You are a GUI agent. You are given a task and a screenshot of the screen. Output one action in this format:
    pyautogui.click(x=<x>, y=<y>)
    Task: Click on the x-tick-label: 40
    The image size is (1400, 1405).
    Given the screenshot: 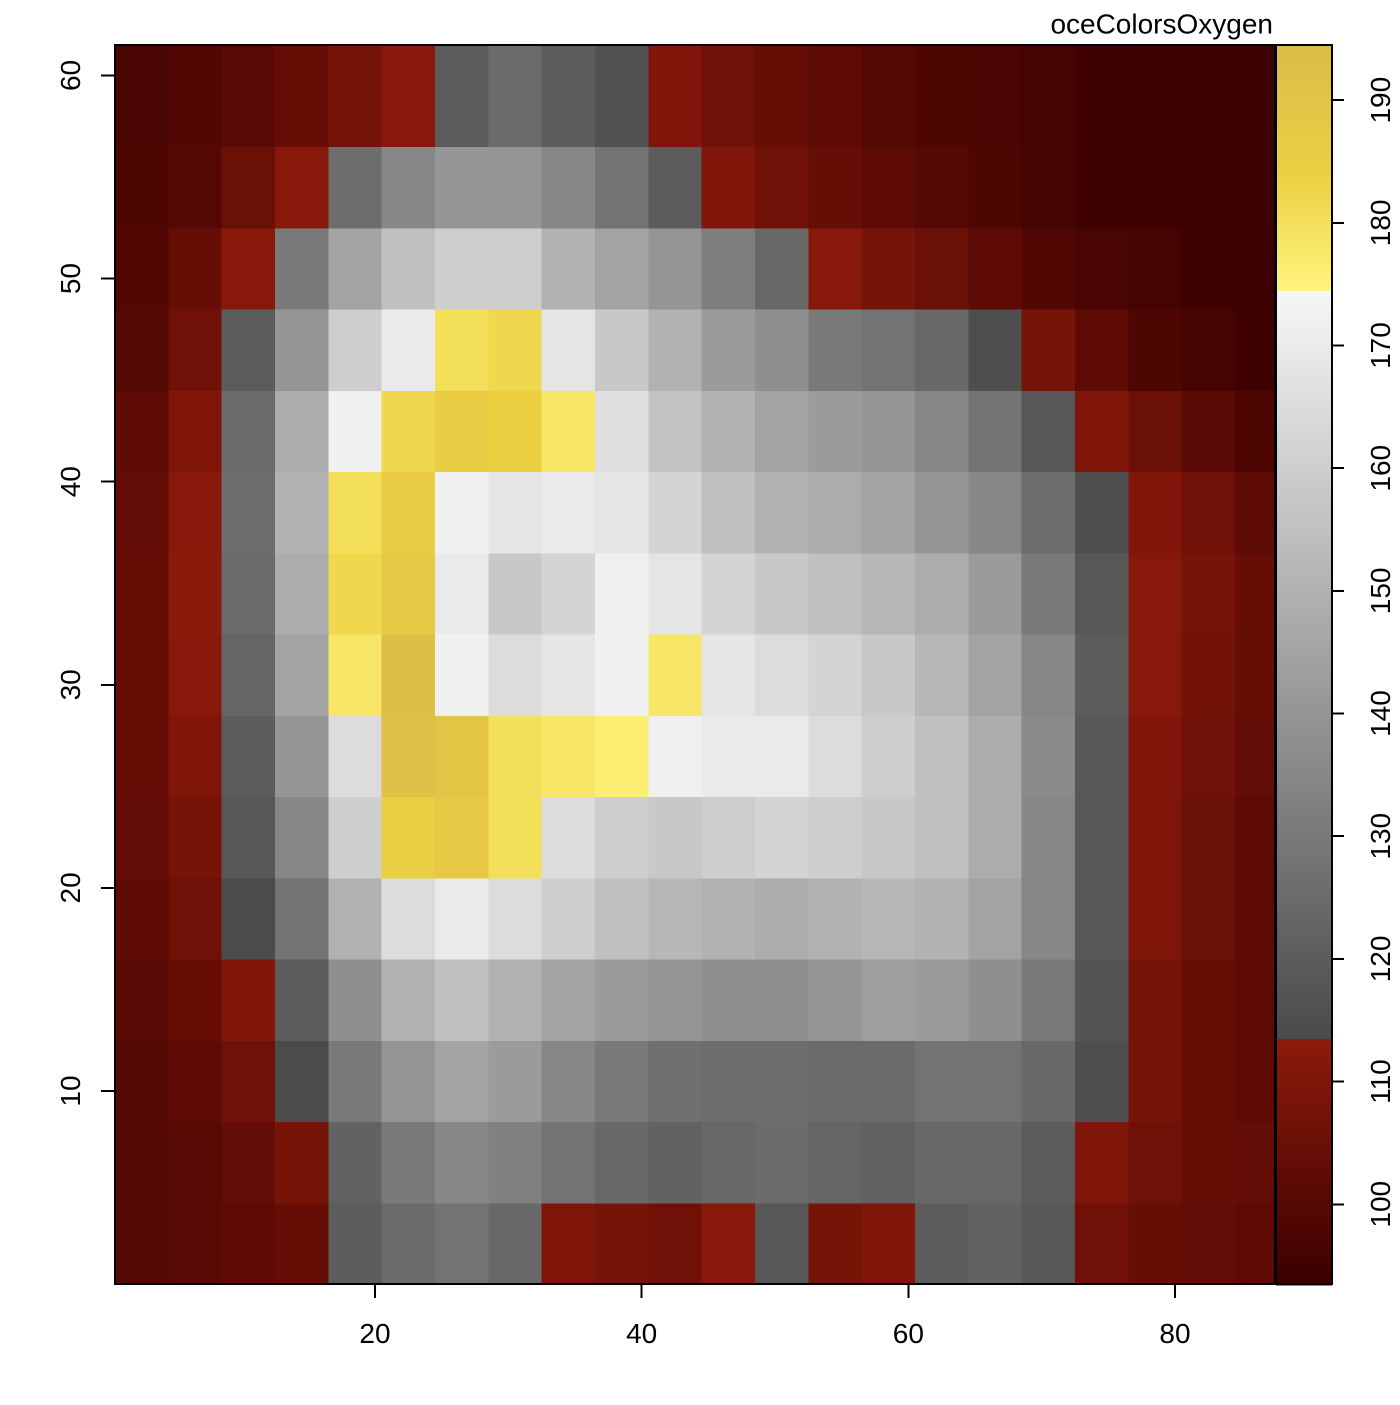 What is the action you would take?
    pyautogui.click(x=641, y=1333)
    